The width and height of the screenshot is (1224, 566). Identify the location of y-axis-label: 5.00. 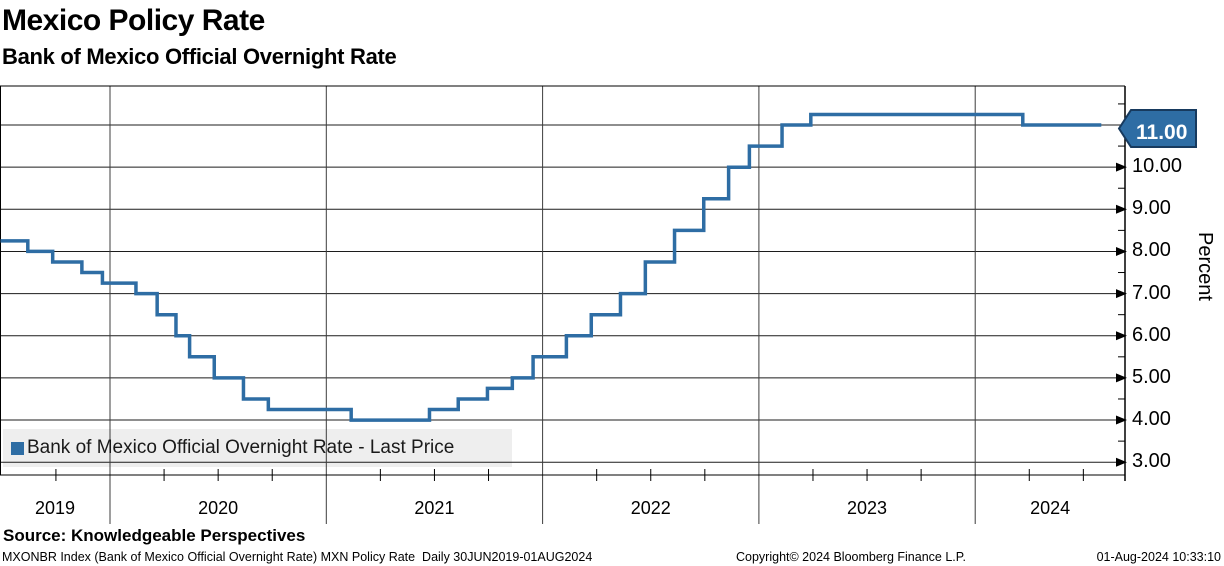
(1151, 376).